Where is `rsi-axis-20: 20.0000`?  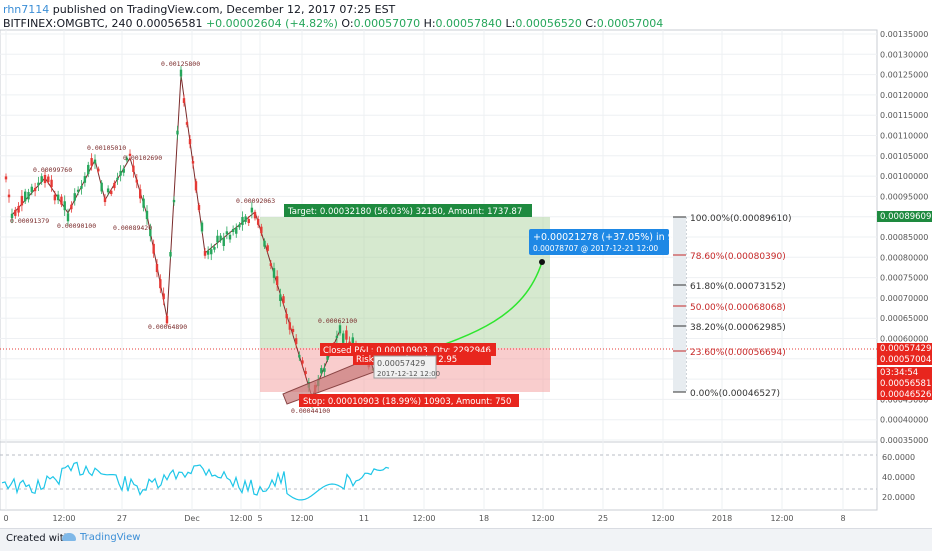
rsi-axis-20: 20.0000 is located at coordinates (898, 497).